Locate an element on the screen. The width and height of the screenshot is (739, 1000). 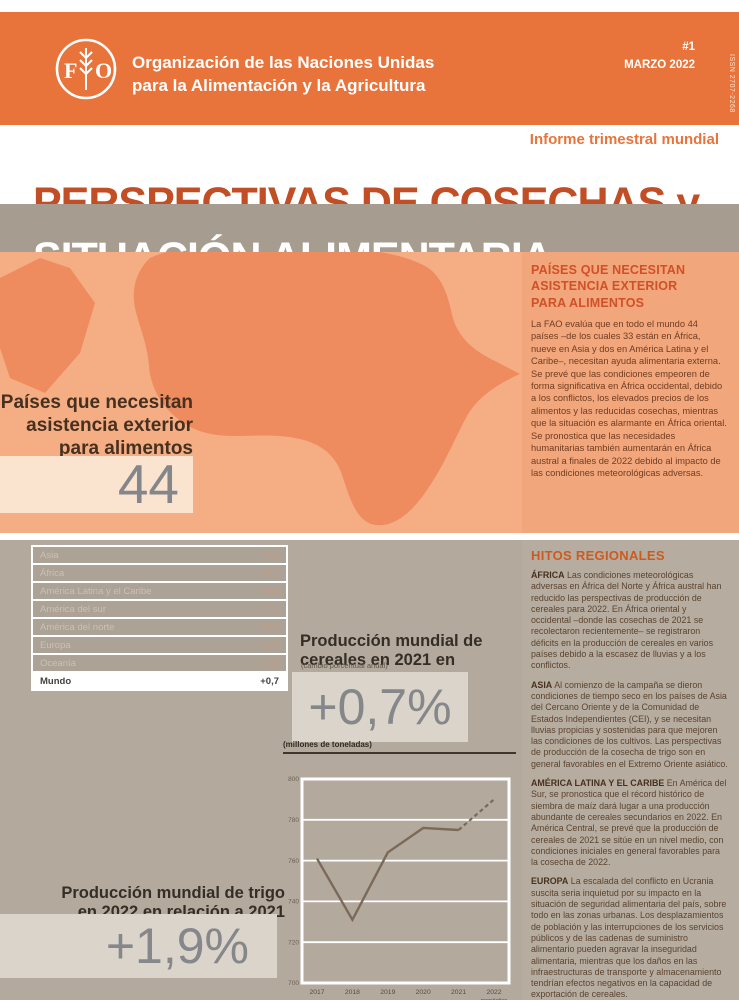
table-row: América Latina y el Caribe +0,5 is located at coordinates (159, 591).